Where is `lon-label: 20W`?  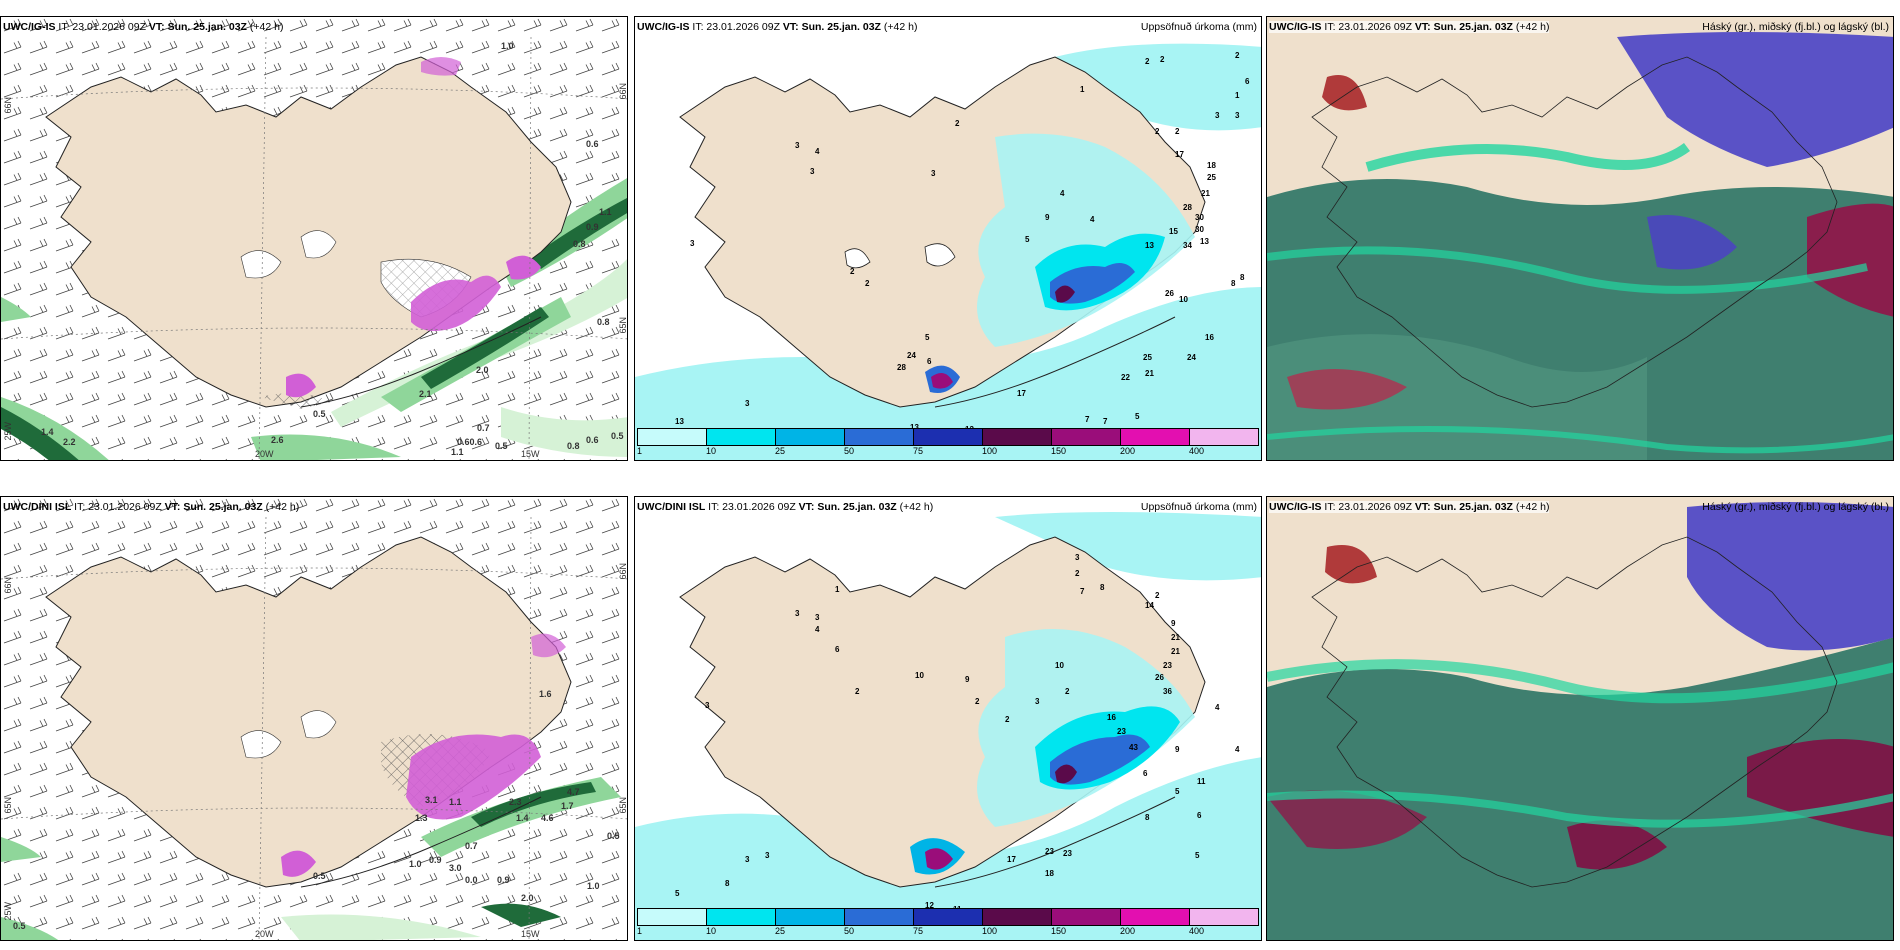
lon-label: 20W is located at coordinates (264, 454).